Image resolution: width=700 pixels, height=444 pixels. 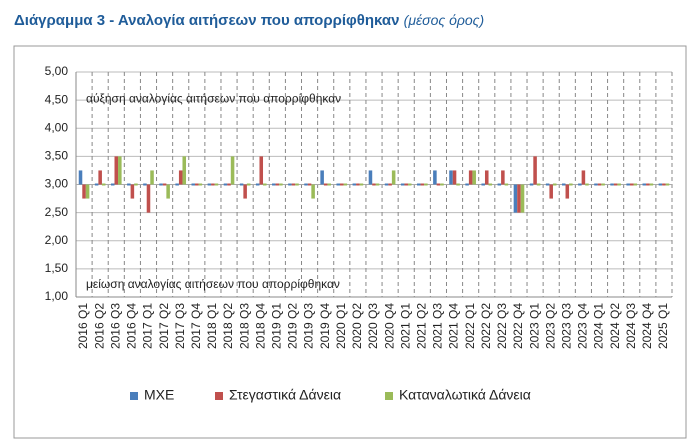 I want to click on y-tick-label: 4,50, so click(x=57, y=99).